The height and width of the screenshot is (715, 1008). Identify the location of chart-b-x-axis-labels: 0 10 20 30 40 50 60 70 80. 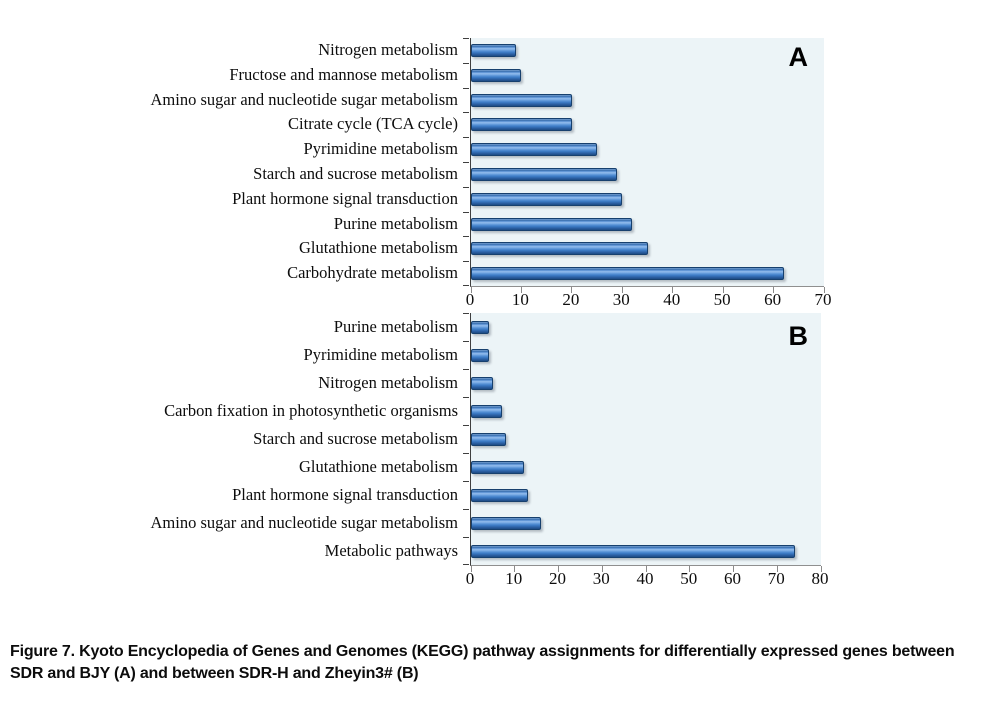
(647, 579).